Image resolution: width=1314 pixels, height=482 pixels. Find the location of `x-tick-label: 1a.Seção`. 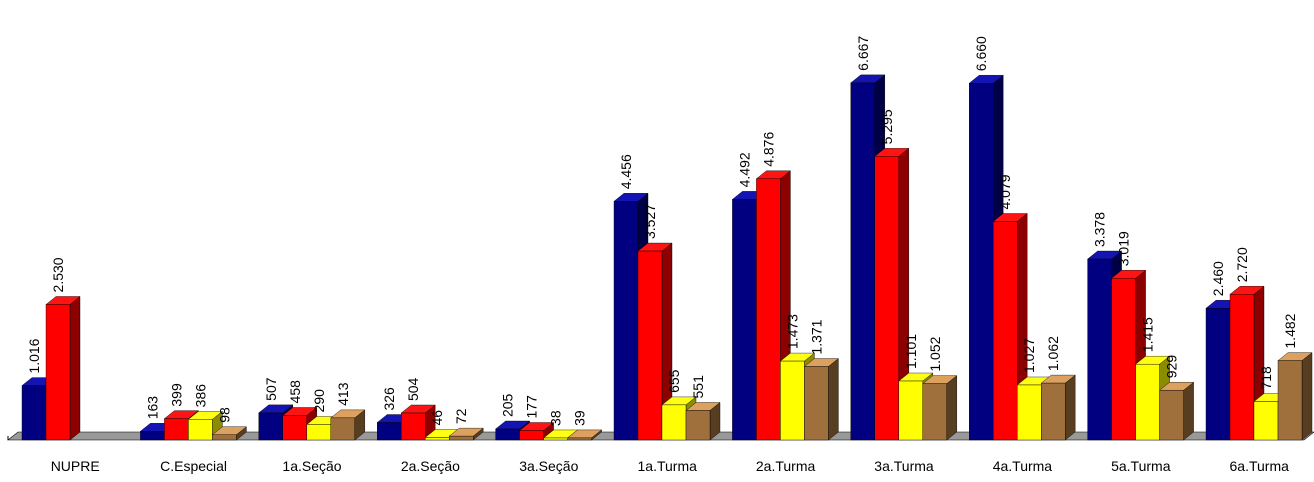

x-tick-label: 1a.Seção is located at coordinates (311, 466).